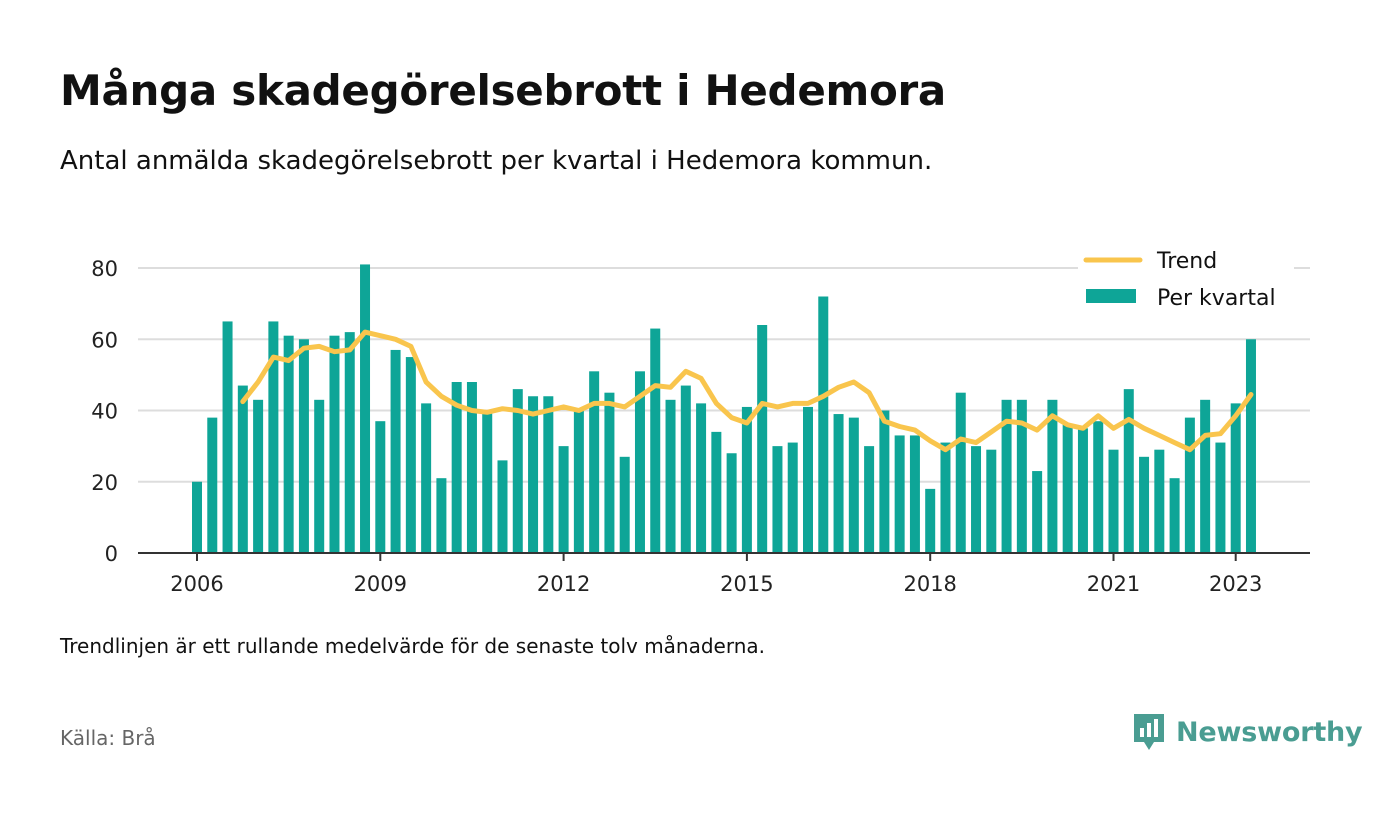  What do you see at coordinates (1235, 584) in the screenshot?
I see `x-tick-label: 2023` at bounding box center [1235, 584].